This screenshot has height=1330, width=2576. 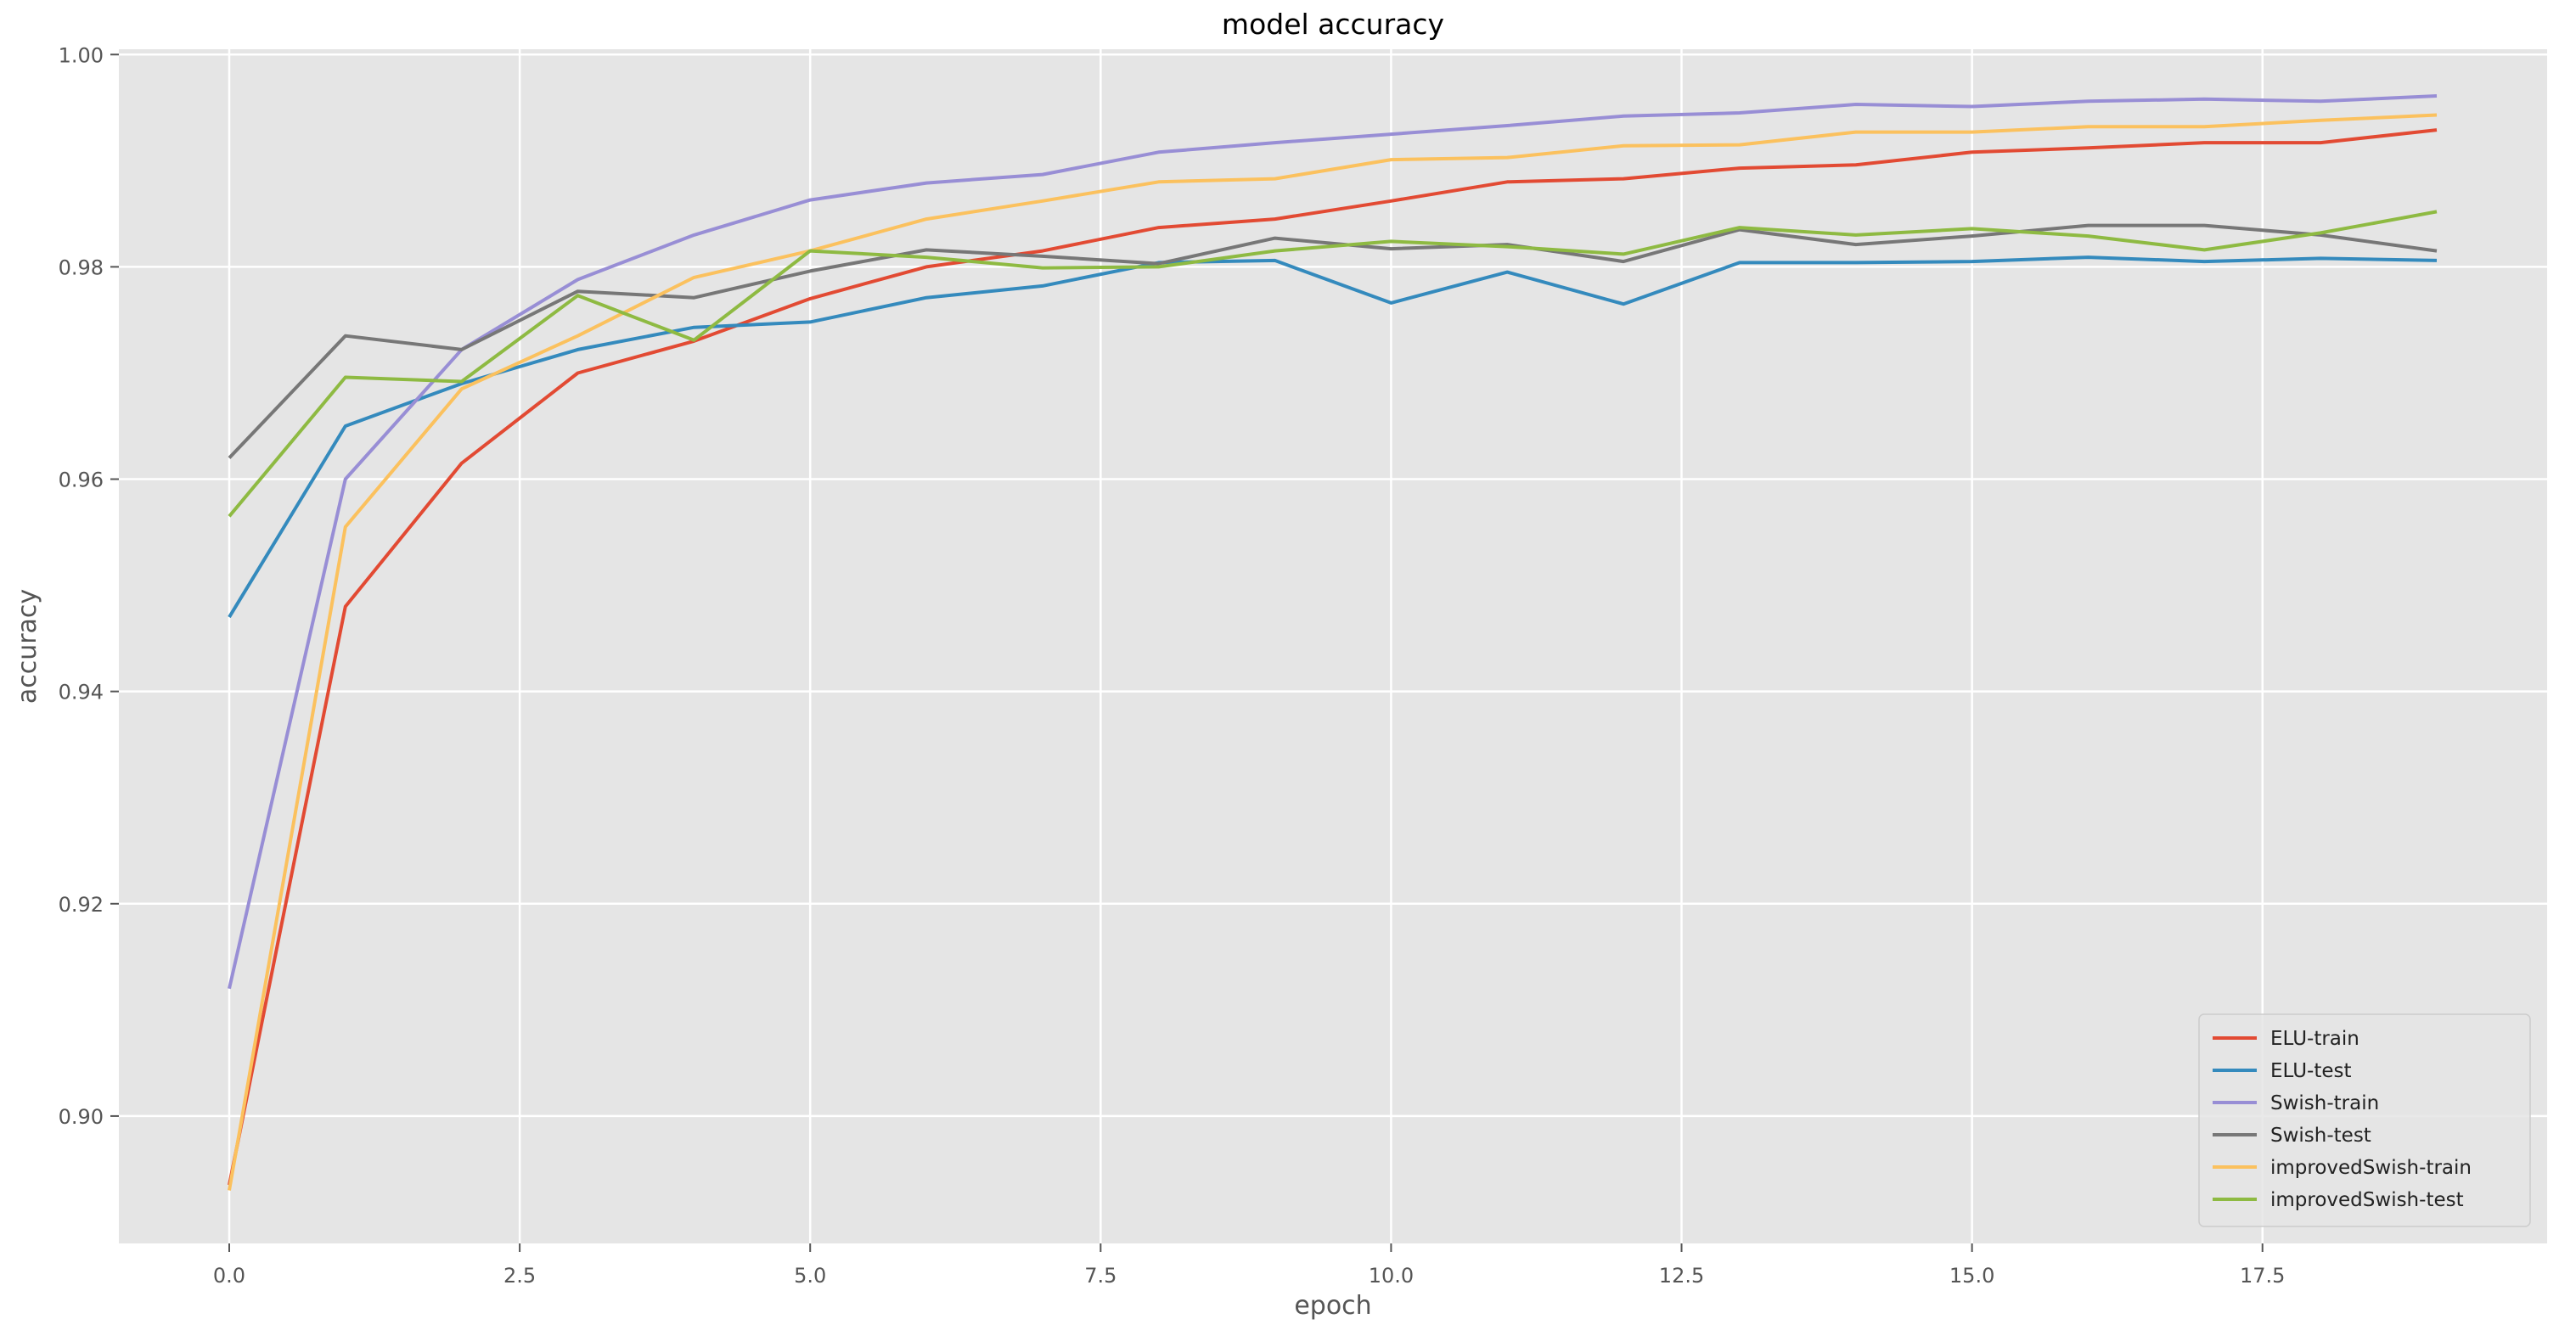 I want to click on x-tick-label: 2.5, so click(x=519, y=1276).